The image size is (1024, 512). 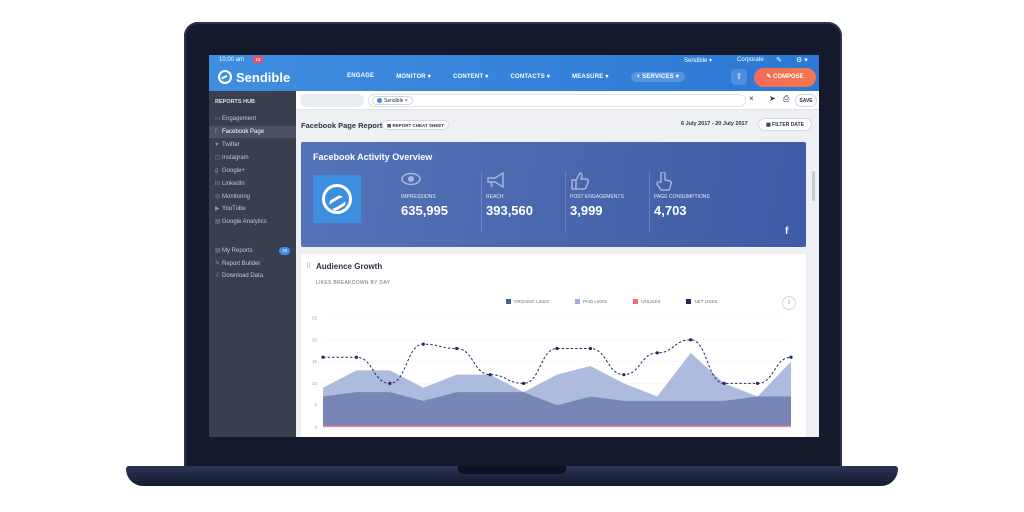 I want to click on youtube-icon: ▶, so click(x=217, y=209).